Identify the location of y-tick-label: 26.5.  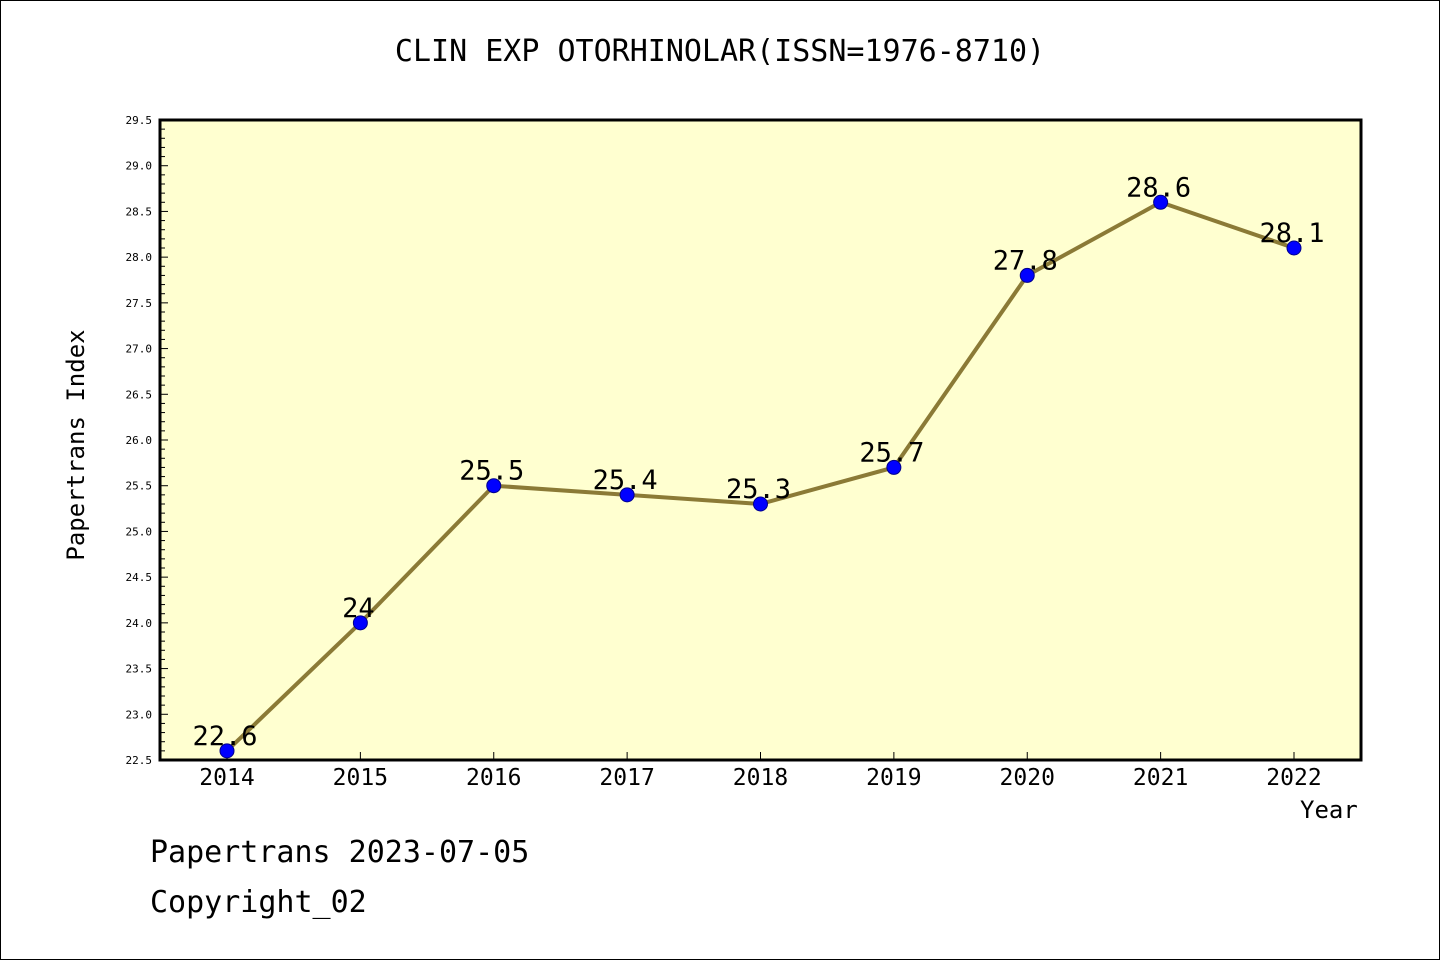
(139, 394).